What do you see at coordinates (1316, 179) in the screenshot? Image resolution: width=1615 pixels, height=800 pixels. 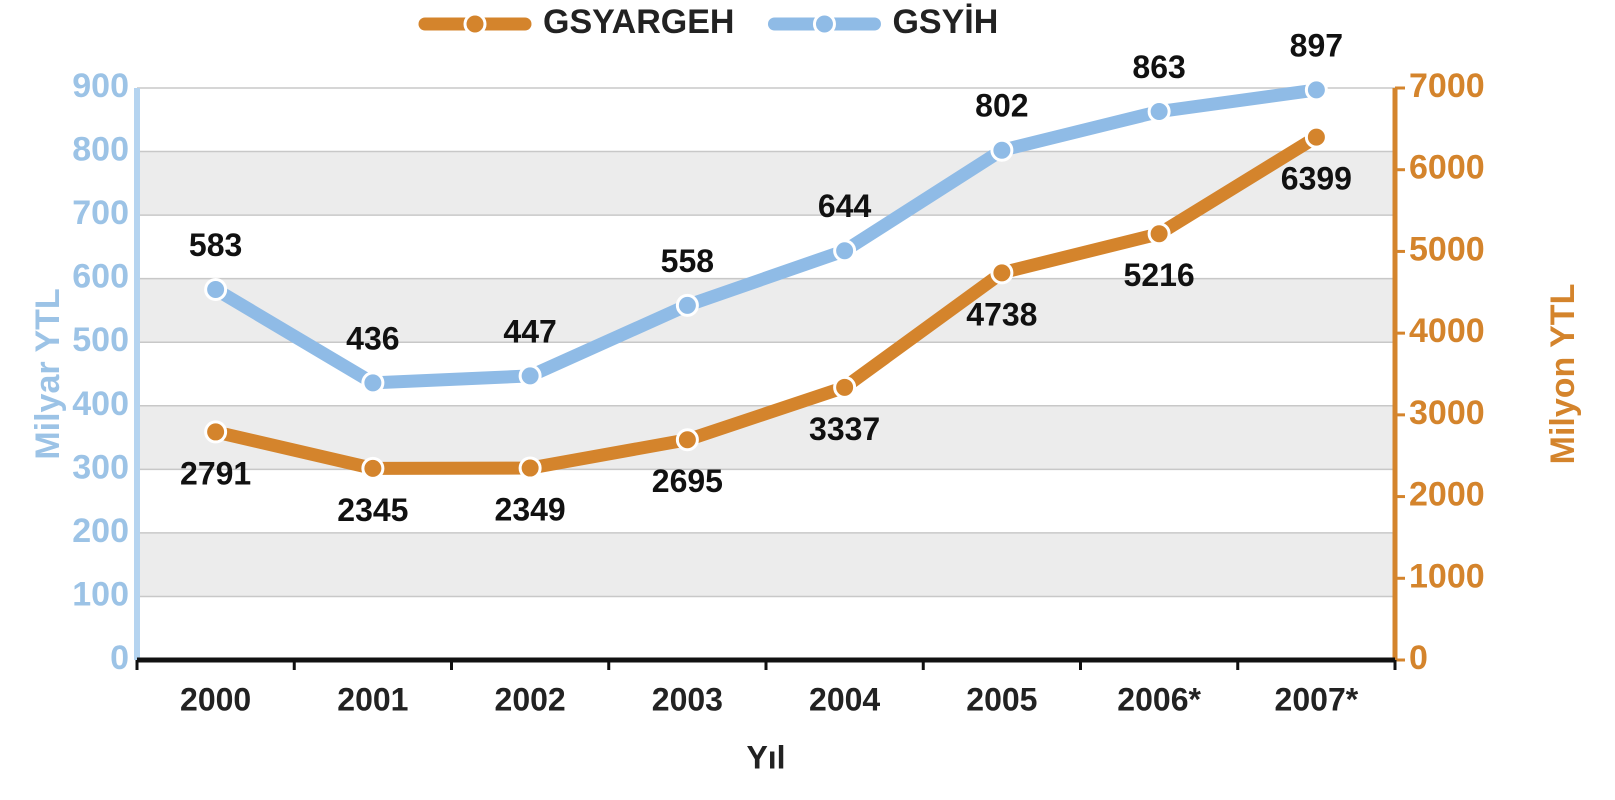 I see `data-label: 6399` at bounding box center [1316, 179].